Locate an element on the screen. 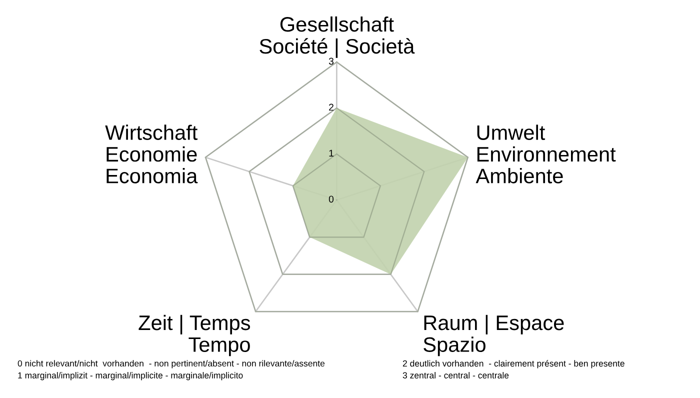 This screenshot has width=700, height=398. spoke-label: Zeit | Temps Tempo is located at coordinates (194, 335).